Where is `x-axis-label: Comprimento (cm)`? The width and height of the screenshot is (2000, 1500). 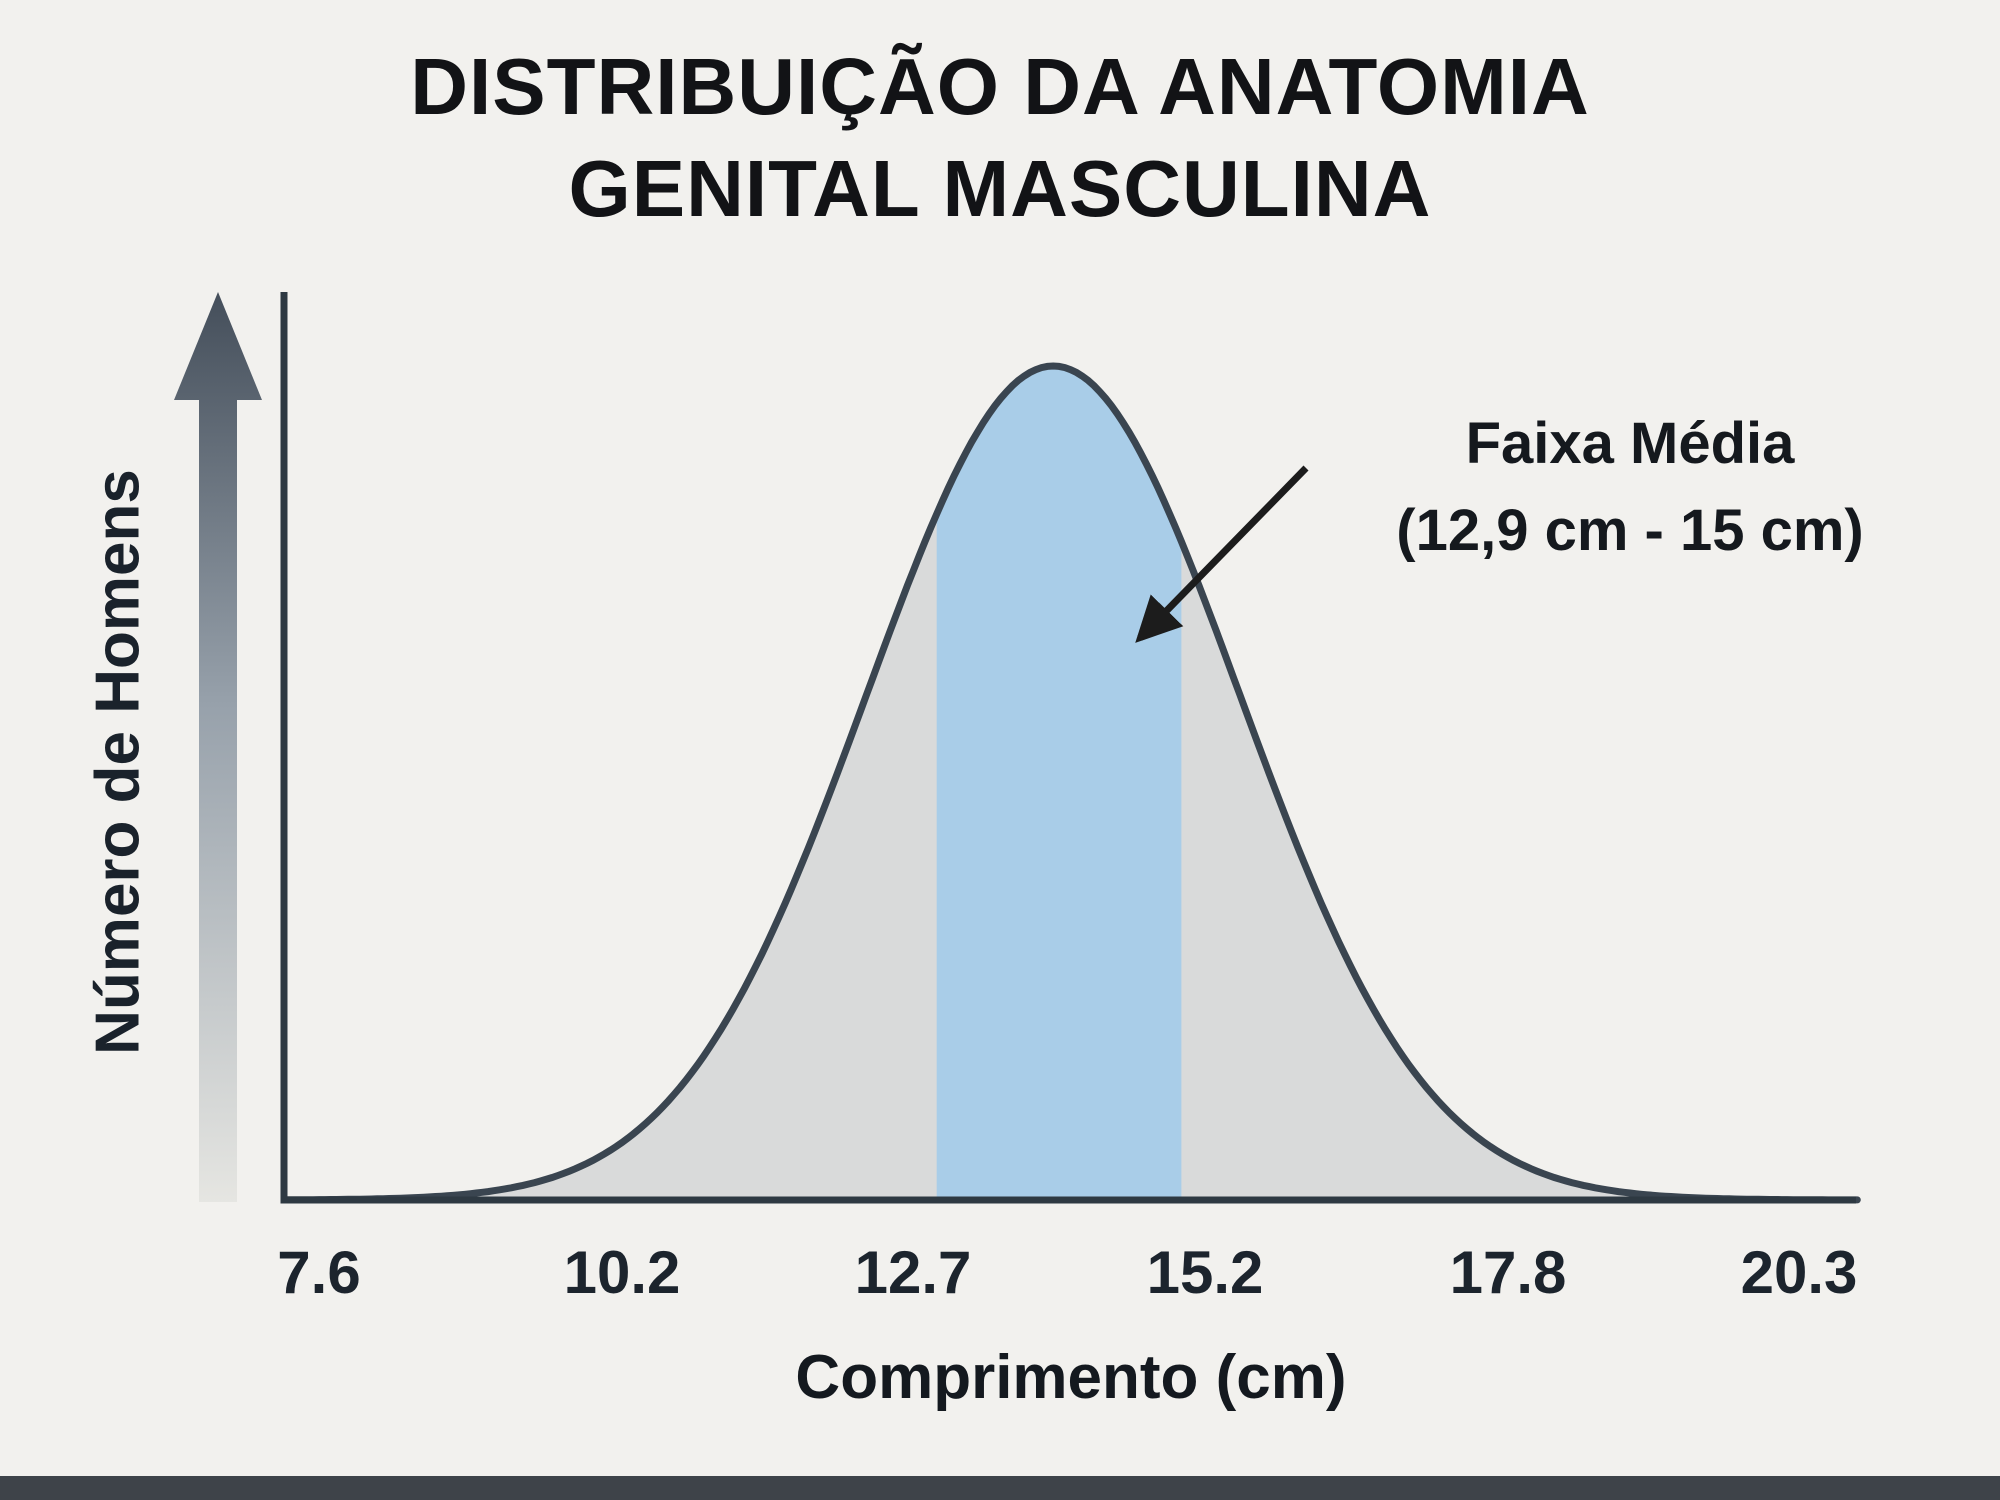 x-axis-label: Comprimento (cm) is located at coordinates (1071, 1377).